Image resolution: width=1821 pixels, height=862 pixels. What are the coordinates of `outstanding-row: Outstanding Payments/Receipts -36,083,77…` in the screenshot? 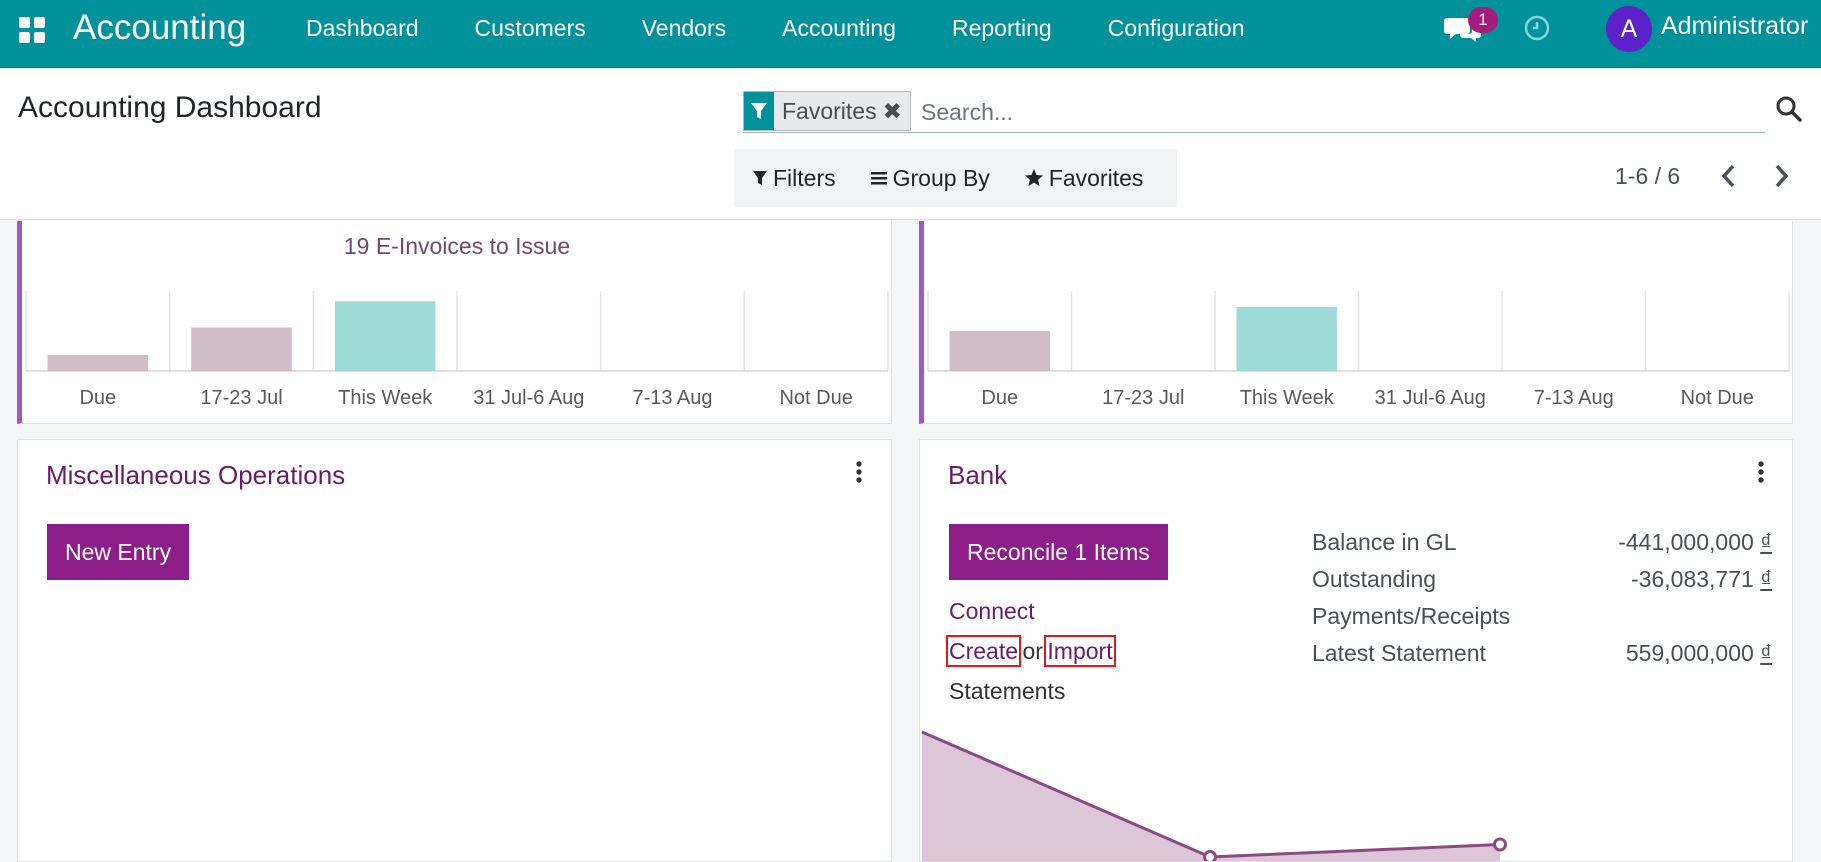 It's located at (1542, 598).